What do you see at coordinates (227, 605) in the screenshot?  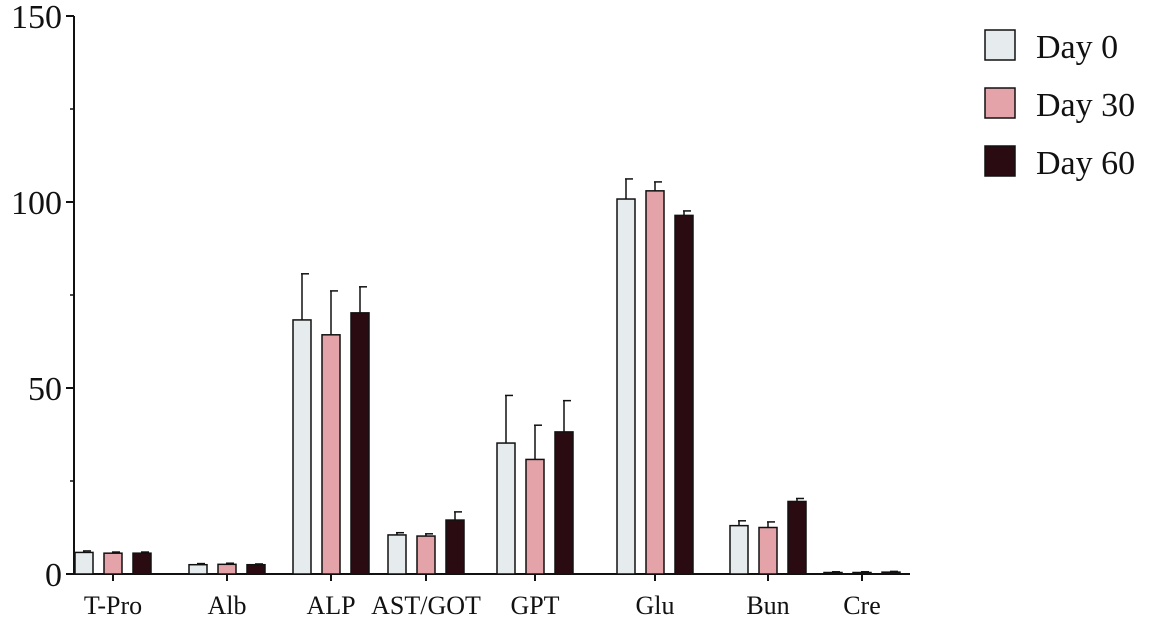 I see `x-tick-label: Alb` at bounding box center [227, 605].